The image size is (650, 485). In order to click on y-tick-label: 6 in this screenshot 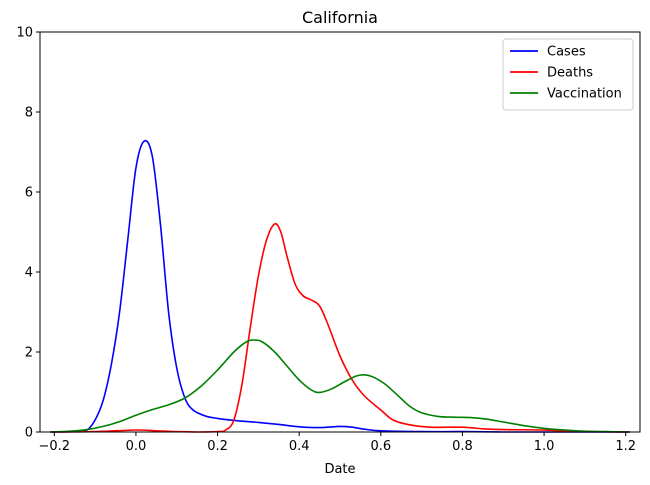, I will do `click(29, 193)`.